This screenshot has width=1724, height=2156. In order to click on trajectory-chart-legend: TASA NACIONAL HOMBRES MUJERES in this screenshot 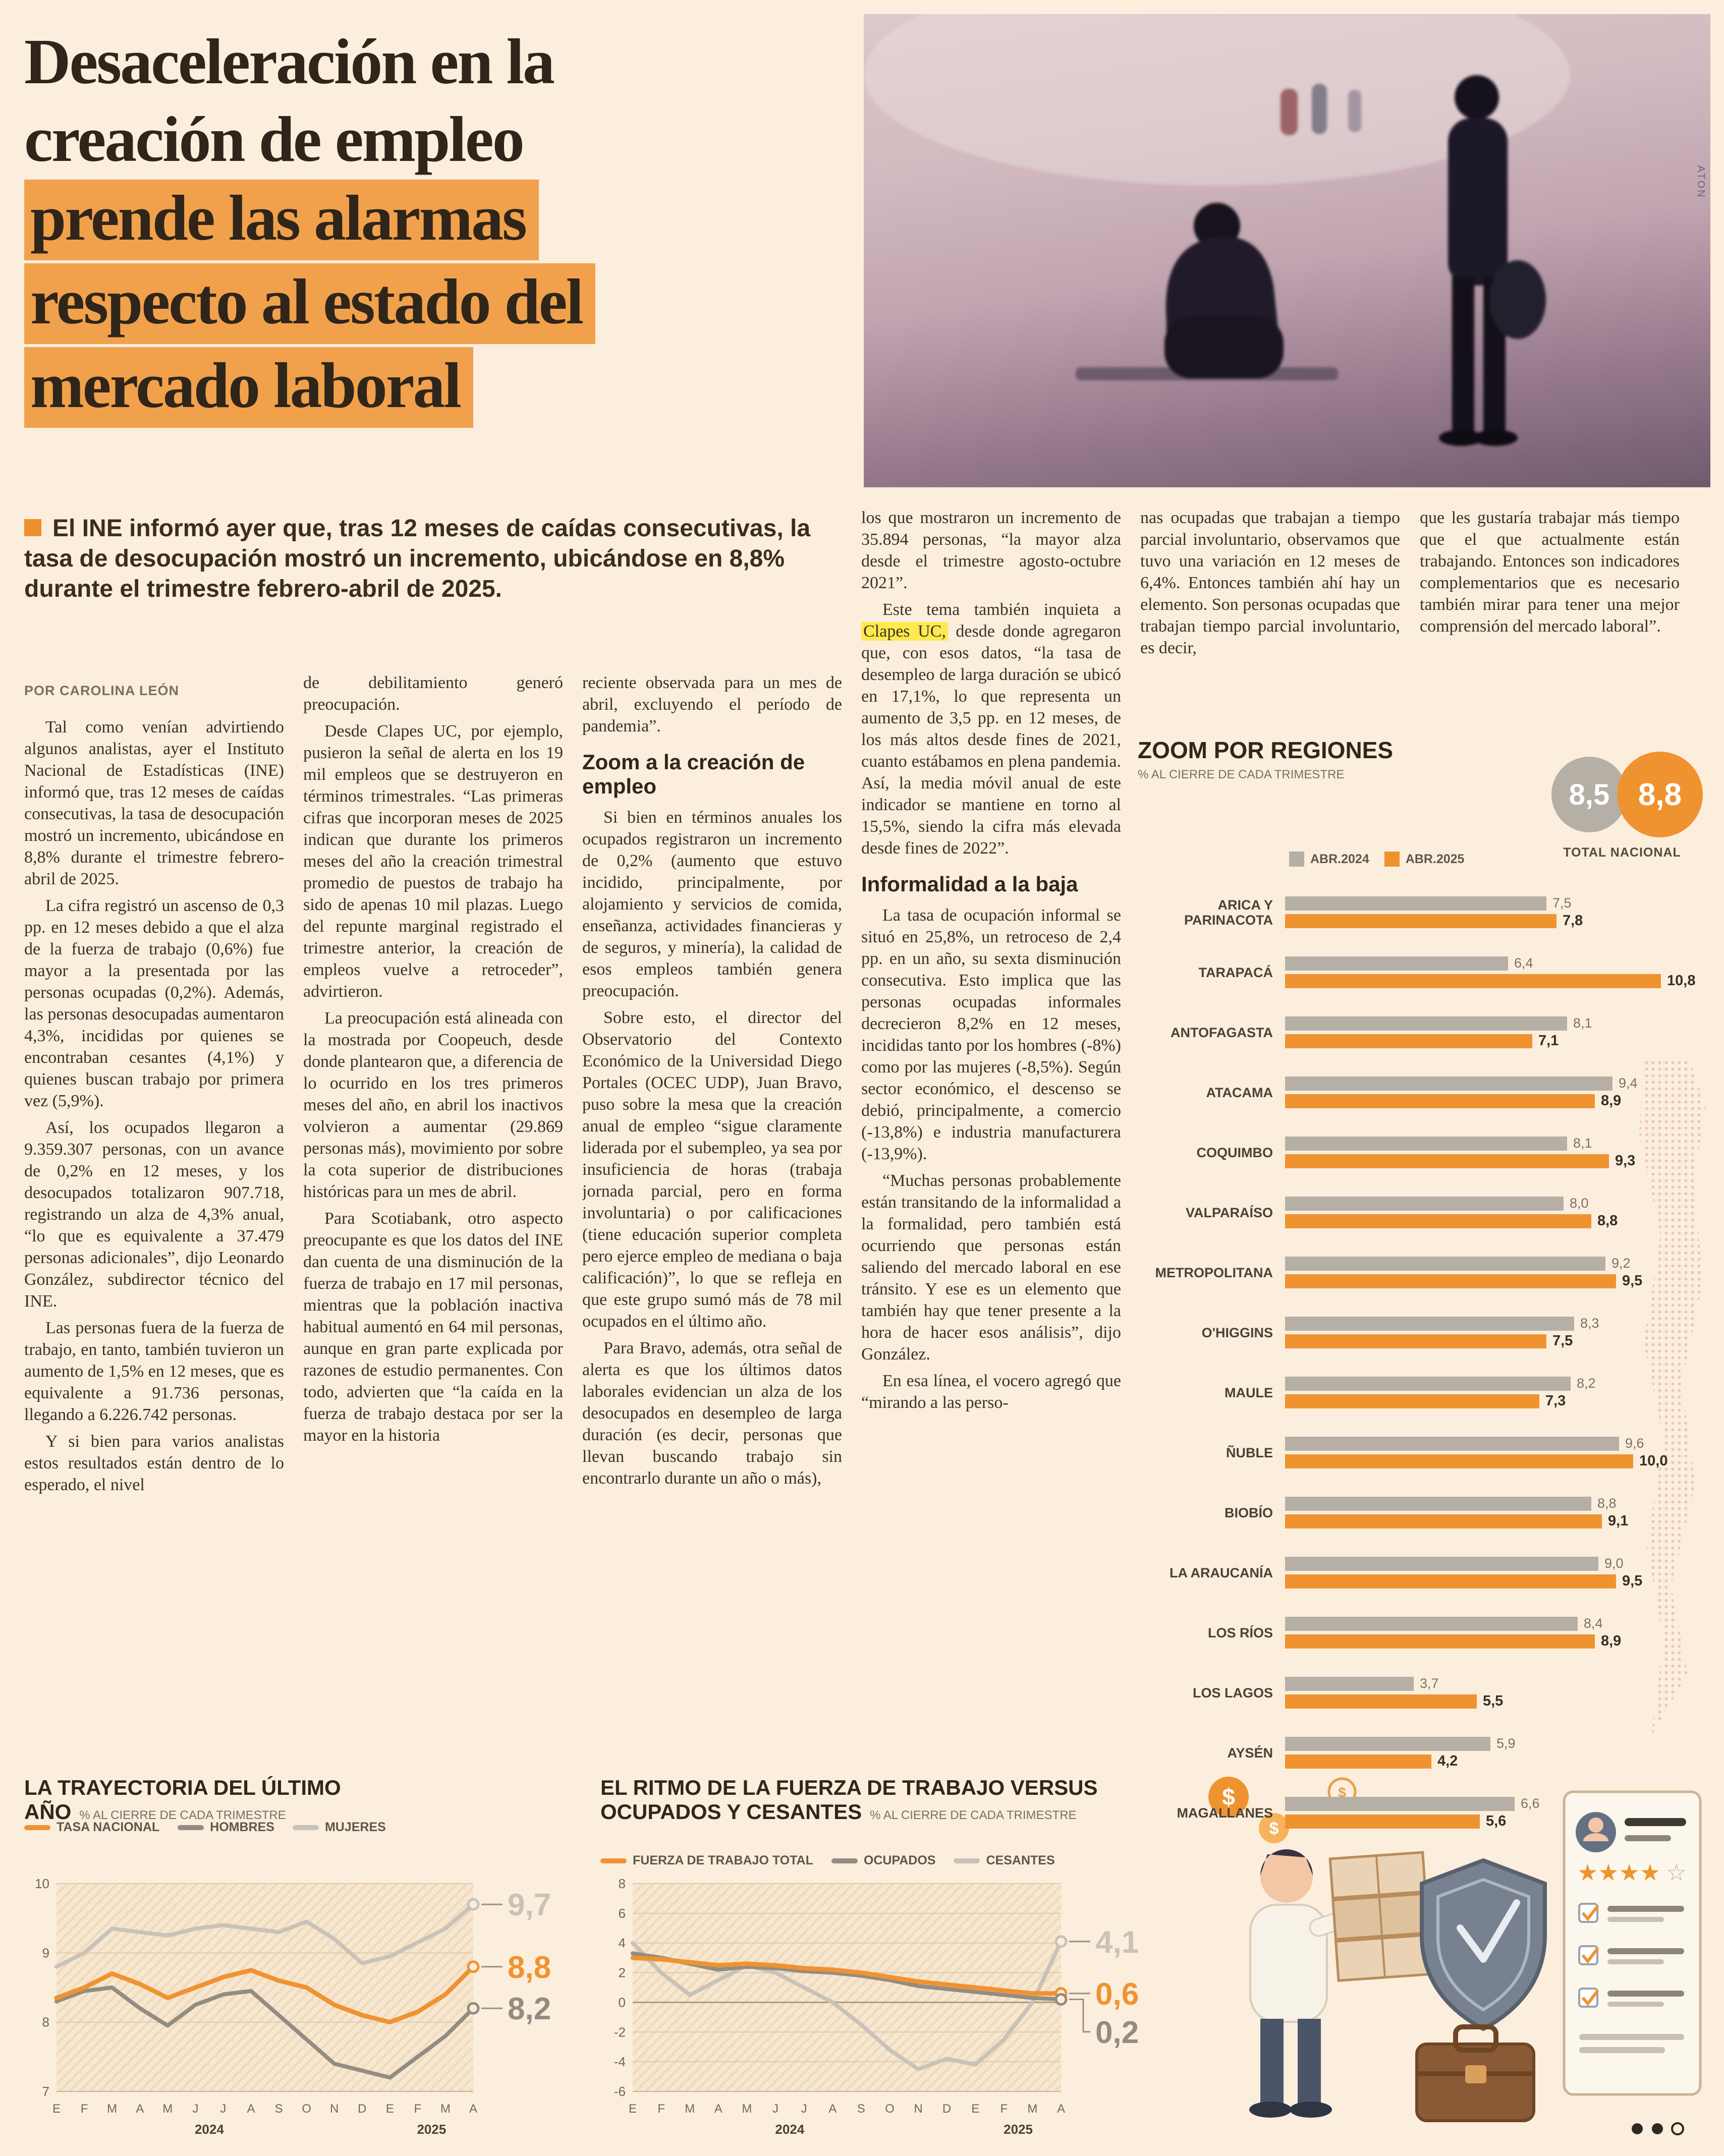, I will do `click(205, 1827)`.